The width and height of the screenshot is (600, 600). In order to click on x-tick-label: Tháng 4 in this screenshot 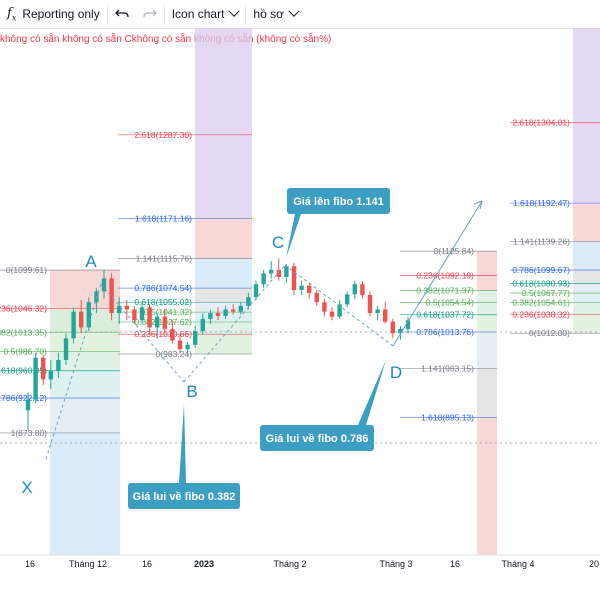, I will do `click(517, 564)`.